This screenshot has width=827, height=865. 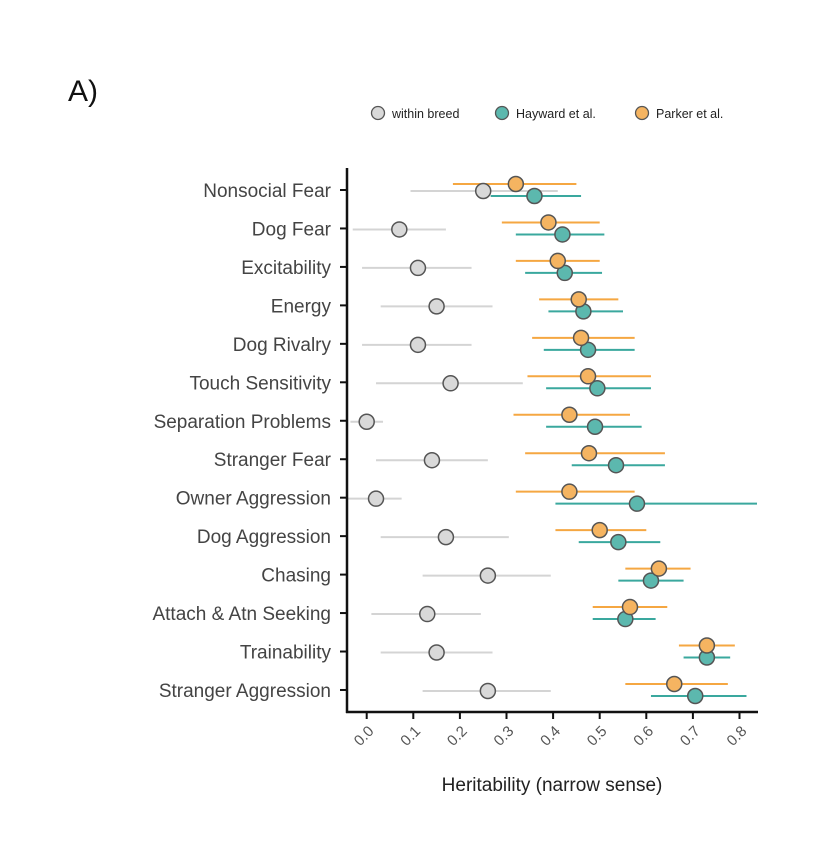 What do you see at coordinates (556, 114) in the screenshot?
I see `legend-label: Hayward et al.` at bounding box center [556, 114].